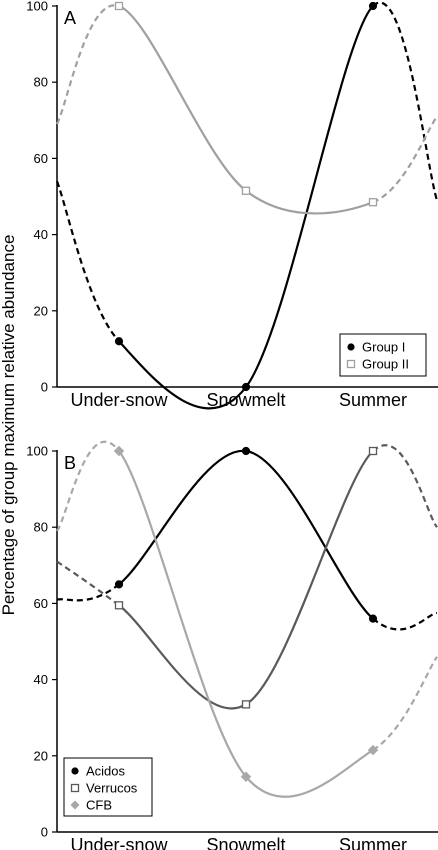 Image resolution: width=438 pixels, height=850 pixels. I want to click on panel-label: A, so click(70, 18).